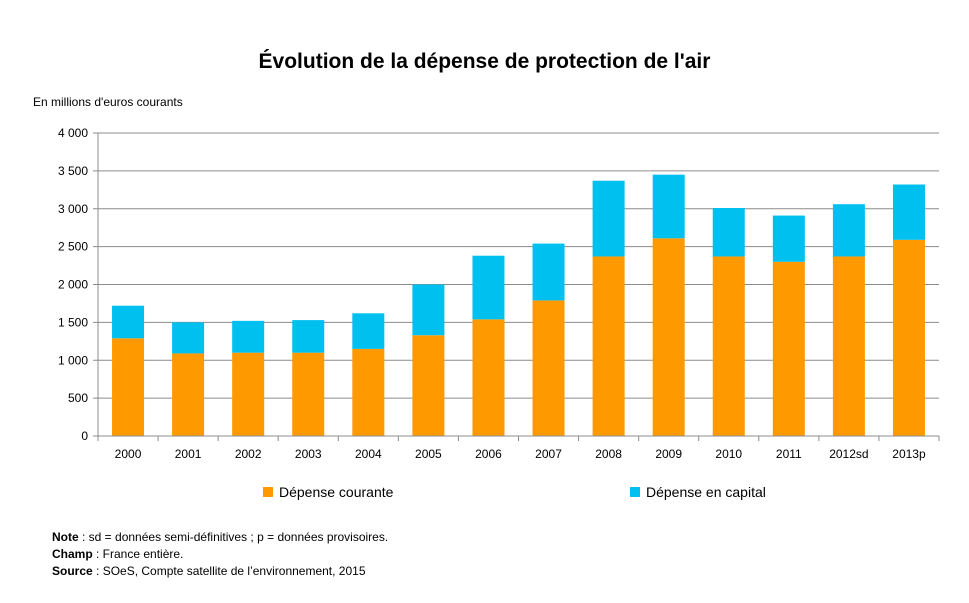 This screenshot has height=603, width=969. Describe the element at coordinates (848, 454) in the screenshot. I see `x-tick-label: 2012sd` at that location.